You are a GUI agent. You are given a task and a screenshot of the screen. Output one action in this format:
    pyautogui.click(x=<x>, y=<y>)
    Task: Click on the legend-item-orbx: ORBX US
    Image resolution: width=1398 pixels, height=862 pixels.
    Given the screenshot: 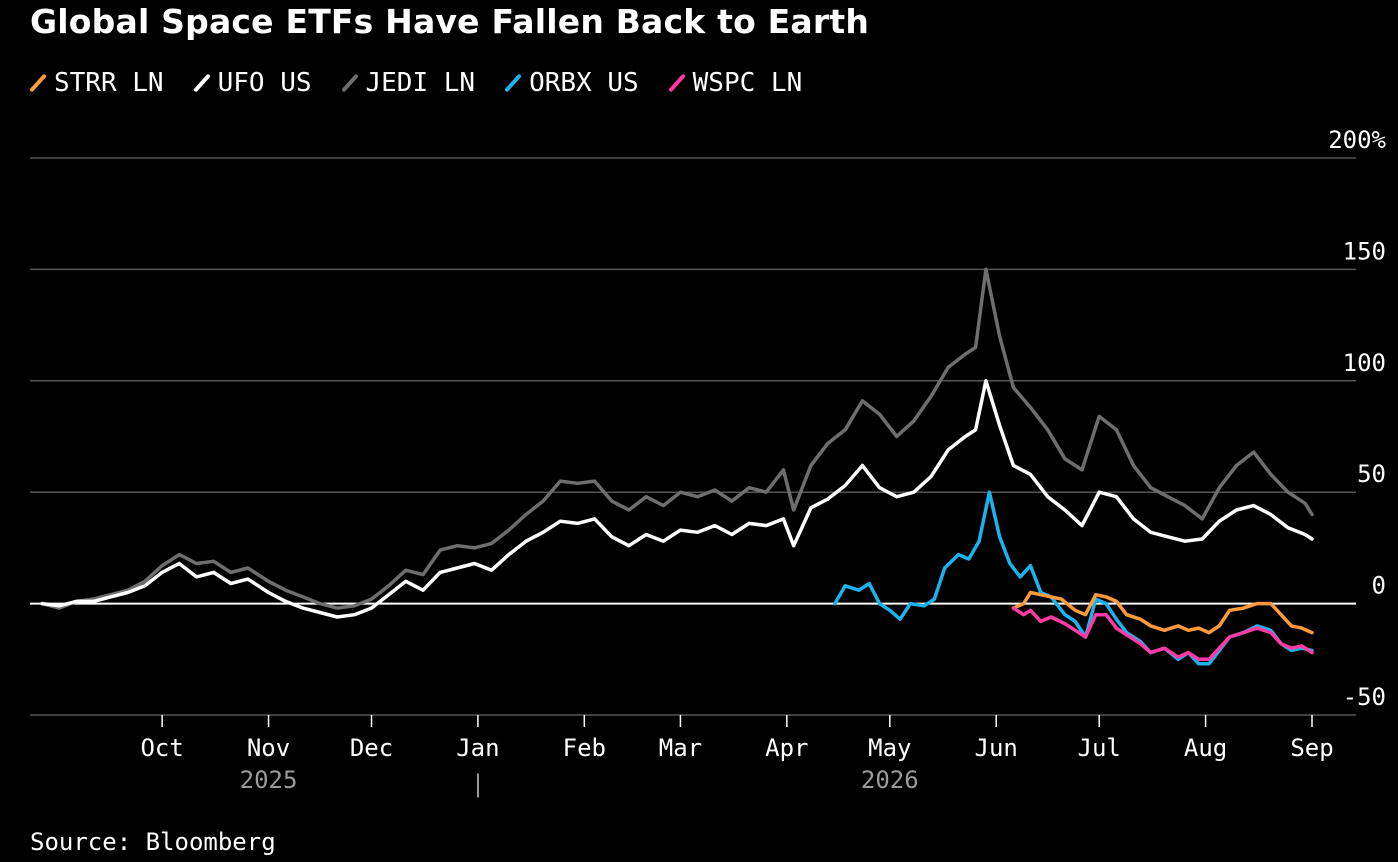 What is the action you would take?
    pyautogui.click(x=571, y=83)
    